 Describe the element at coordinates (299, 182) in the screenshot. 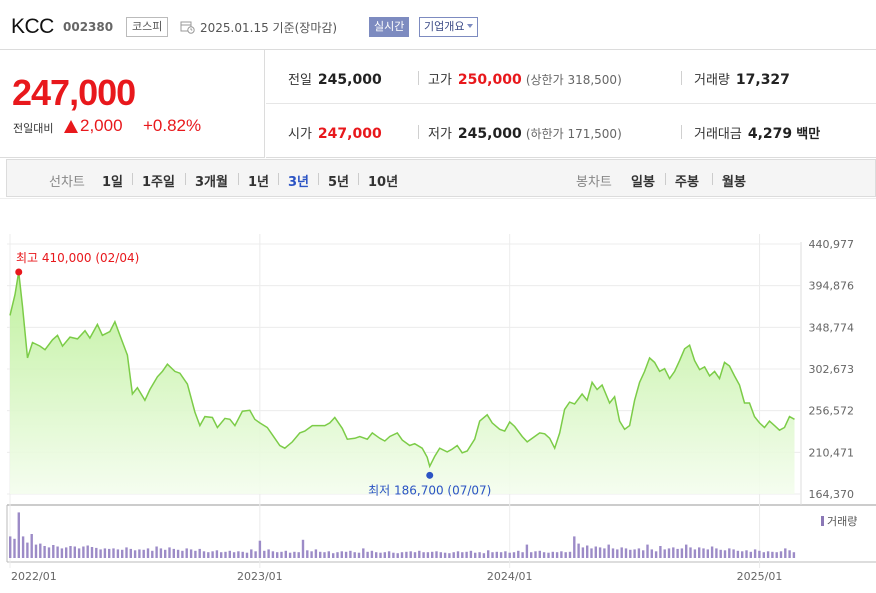

I see `period-3y: 3년` at that location.